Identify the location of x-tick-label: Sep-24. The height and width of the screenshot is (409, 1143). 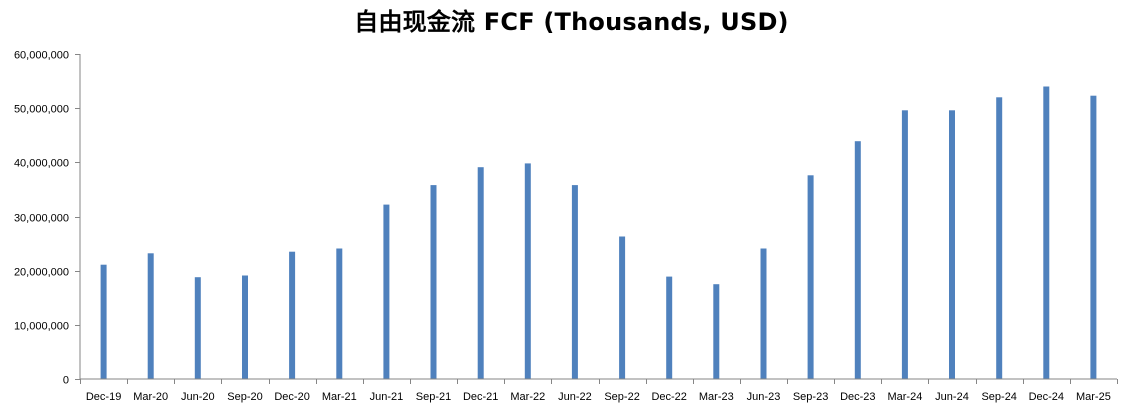
(998, 397).